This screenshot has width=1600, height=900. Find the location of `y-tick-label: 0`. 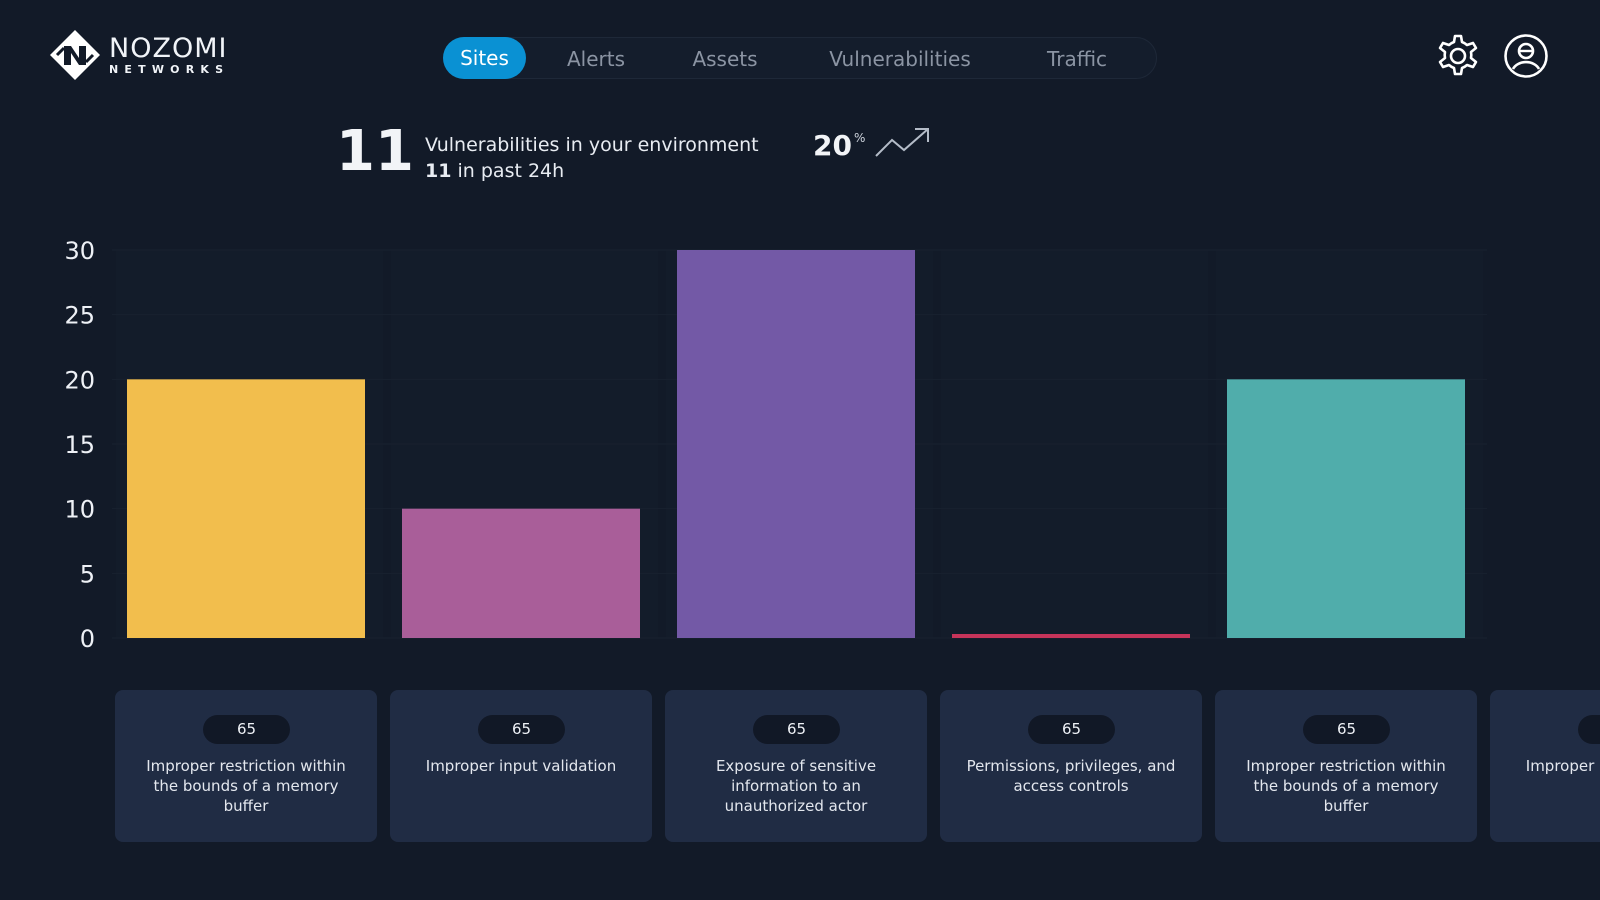

y-tick-label: 0 is located at coordinates (87, 639).